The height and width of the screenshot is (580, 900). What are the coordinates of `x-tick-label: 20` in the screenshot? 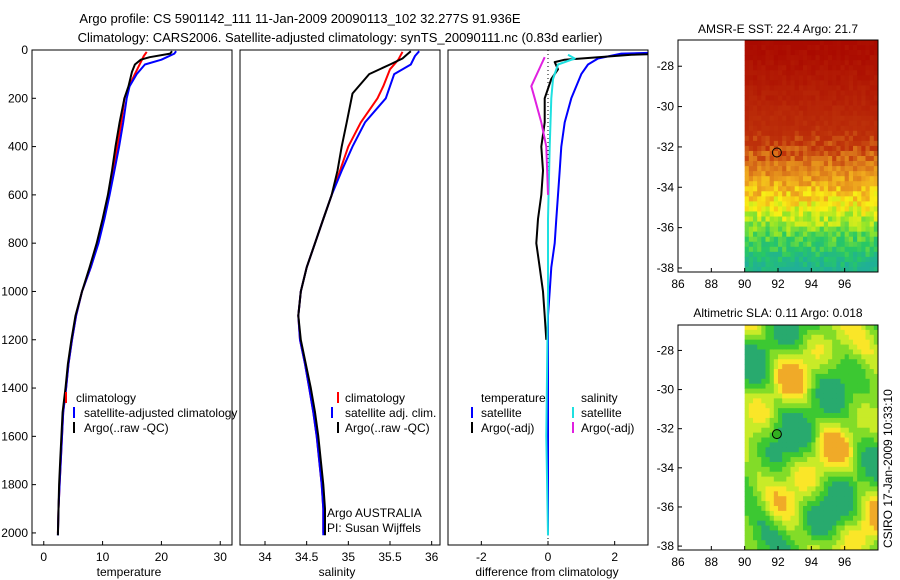 It's located at (162, 557).